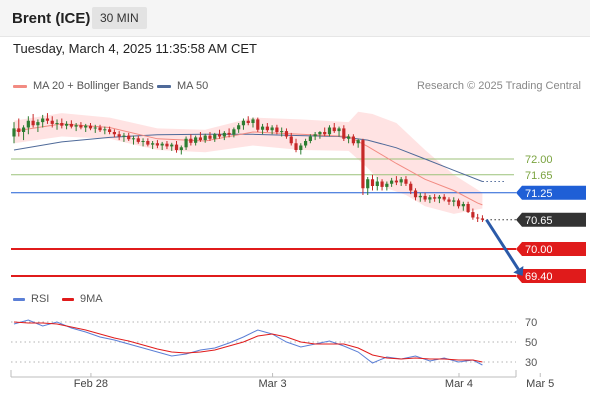 This screenshot has width=590, height=400. I want to click on forecast-arrow-shaft, so click(502, 244).